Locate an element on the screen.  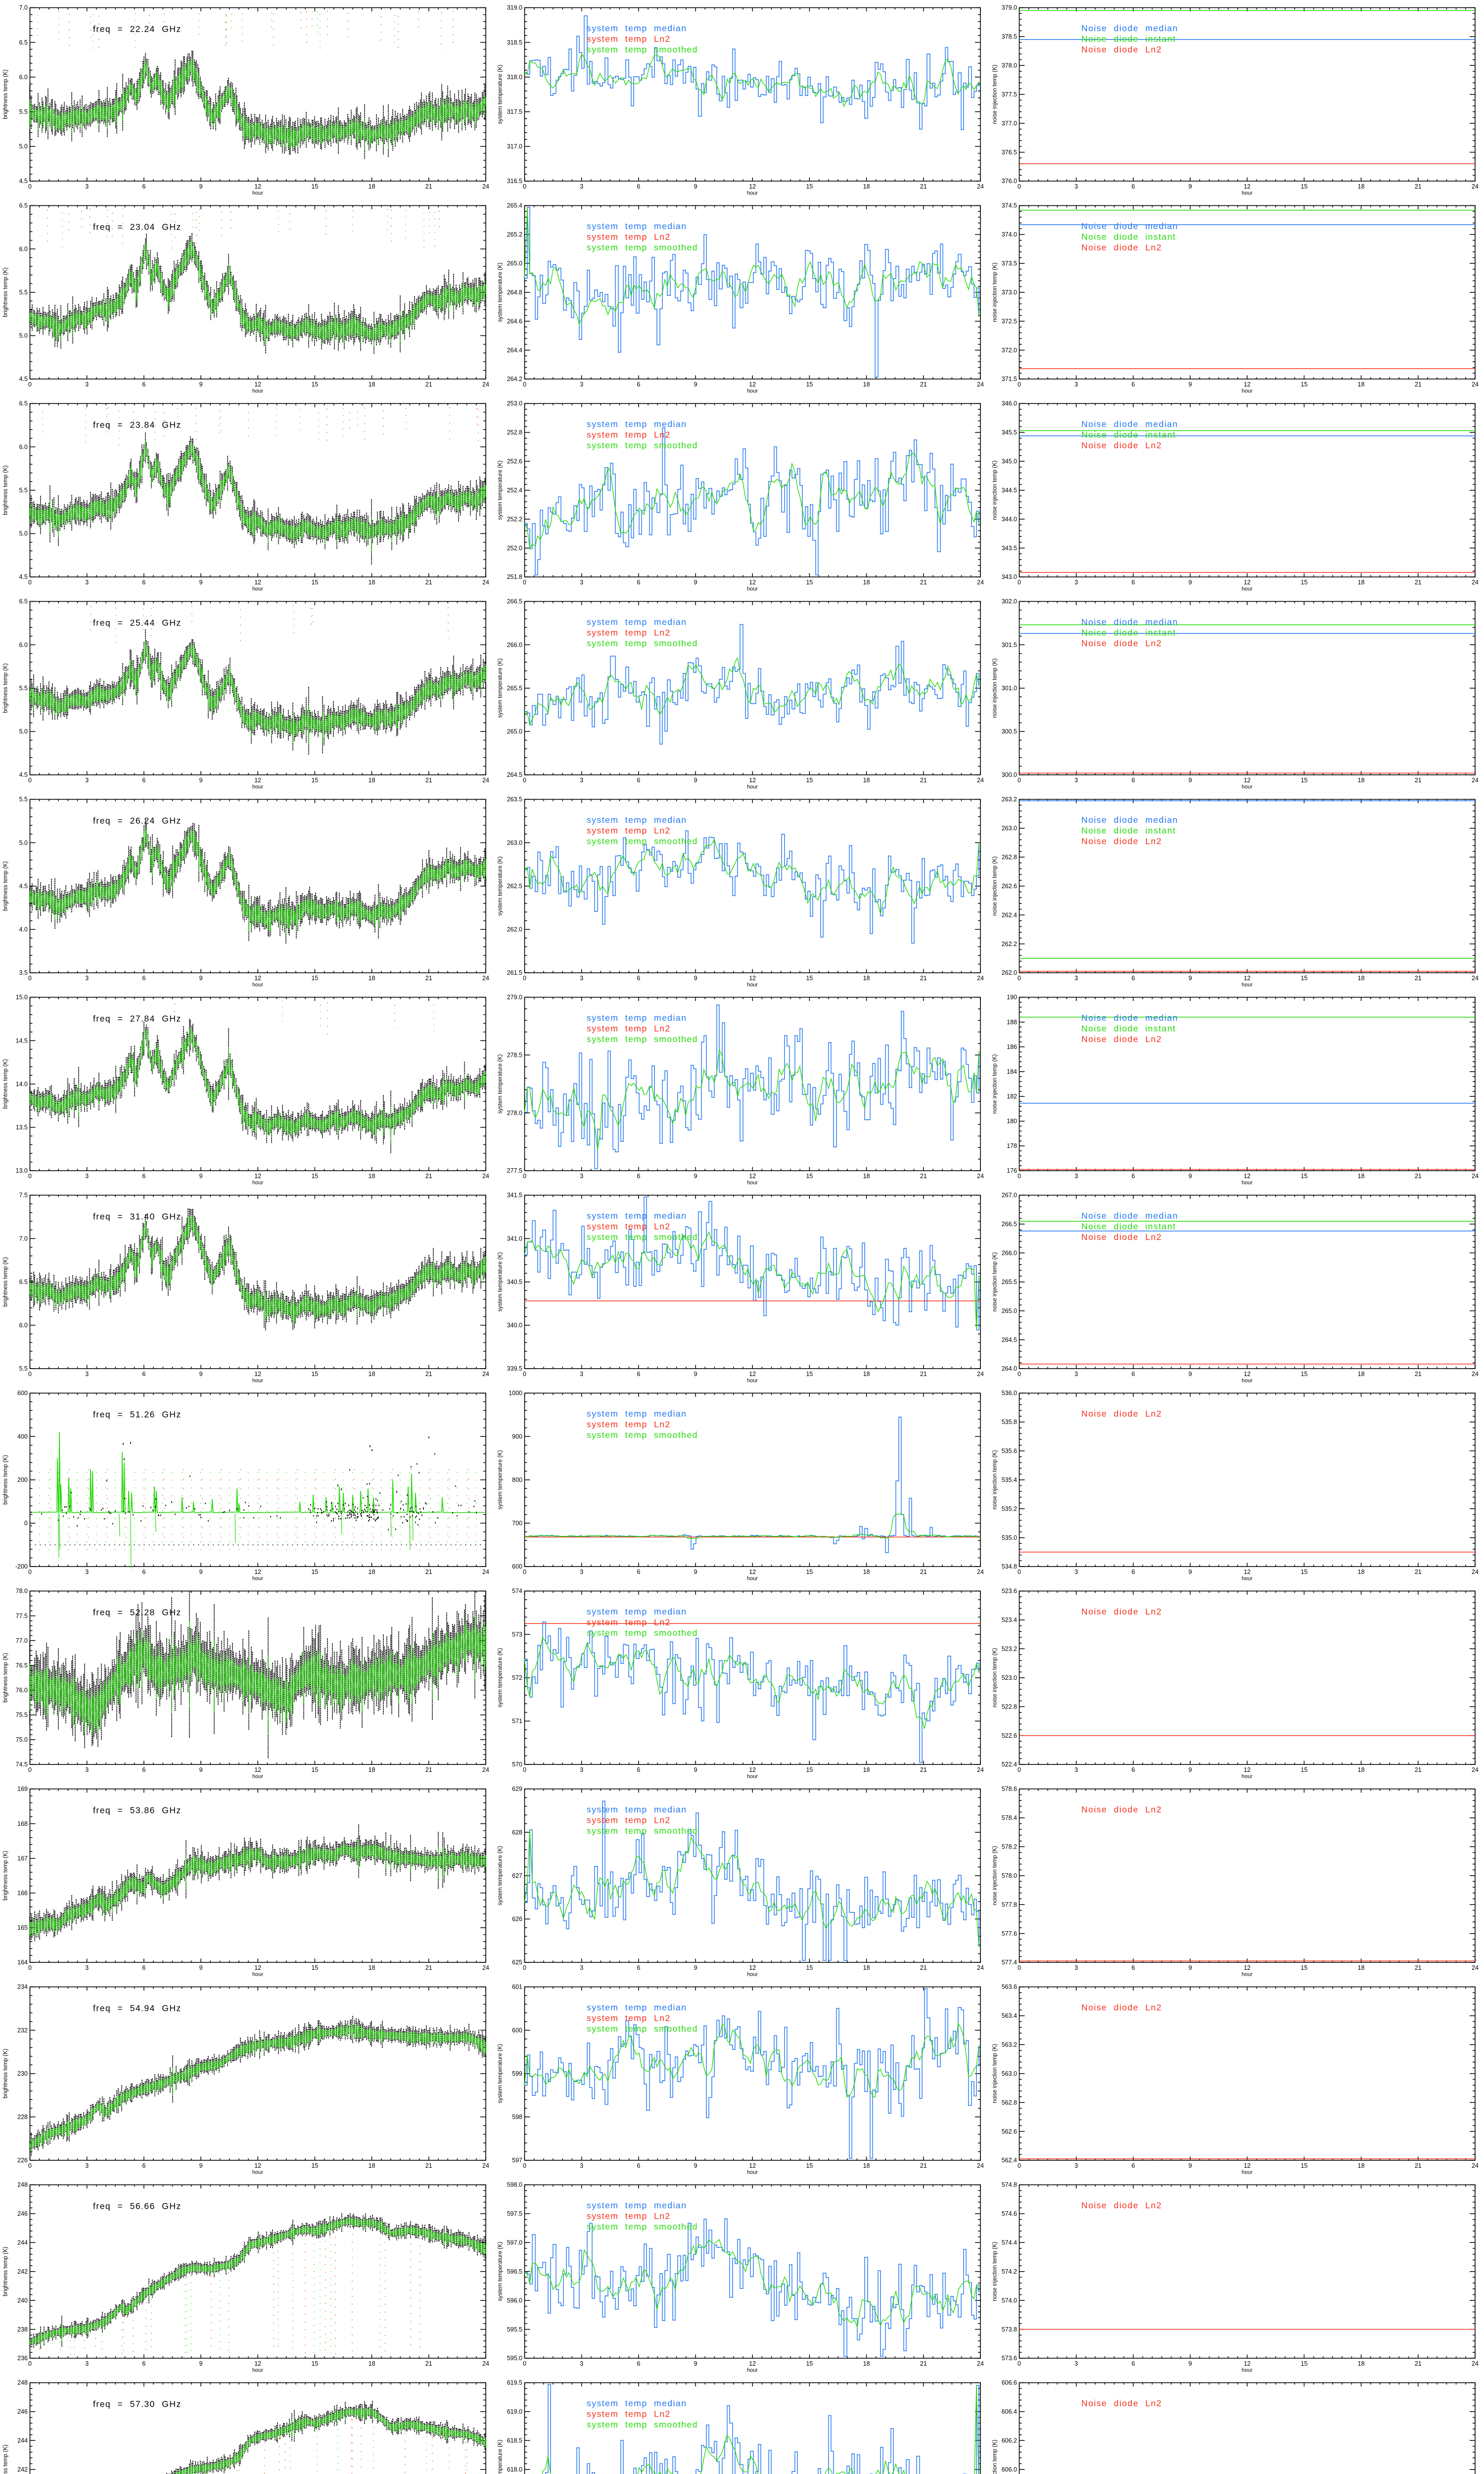
svg-text: 252.6 is located at coordinates (514, 462).